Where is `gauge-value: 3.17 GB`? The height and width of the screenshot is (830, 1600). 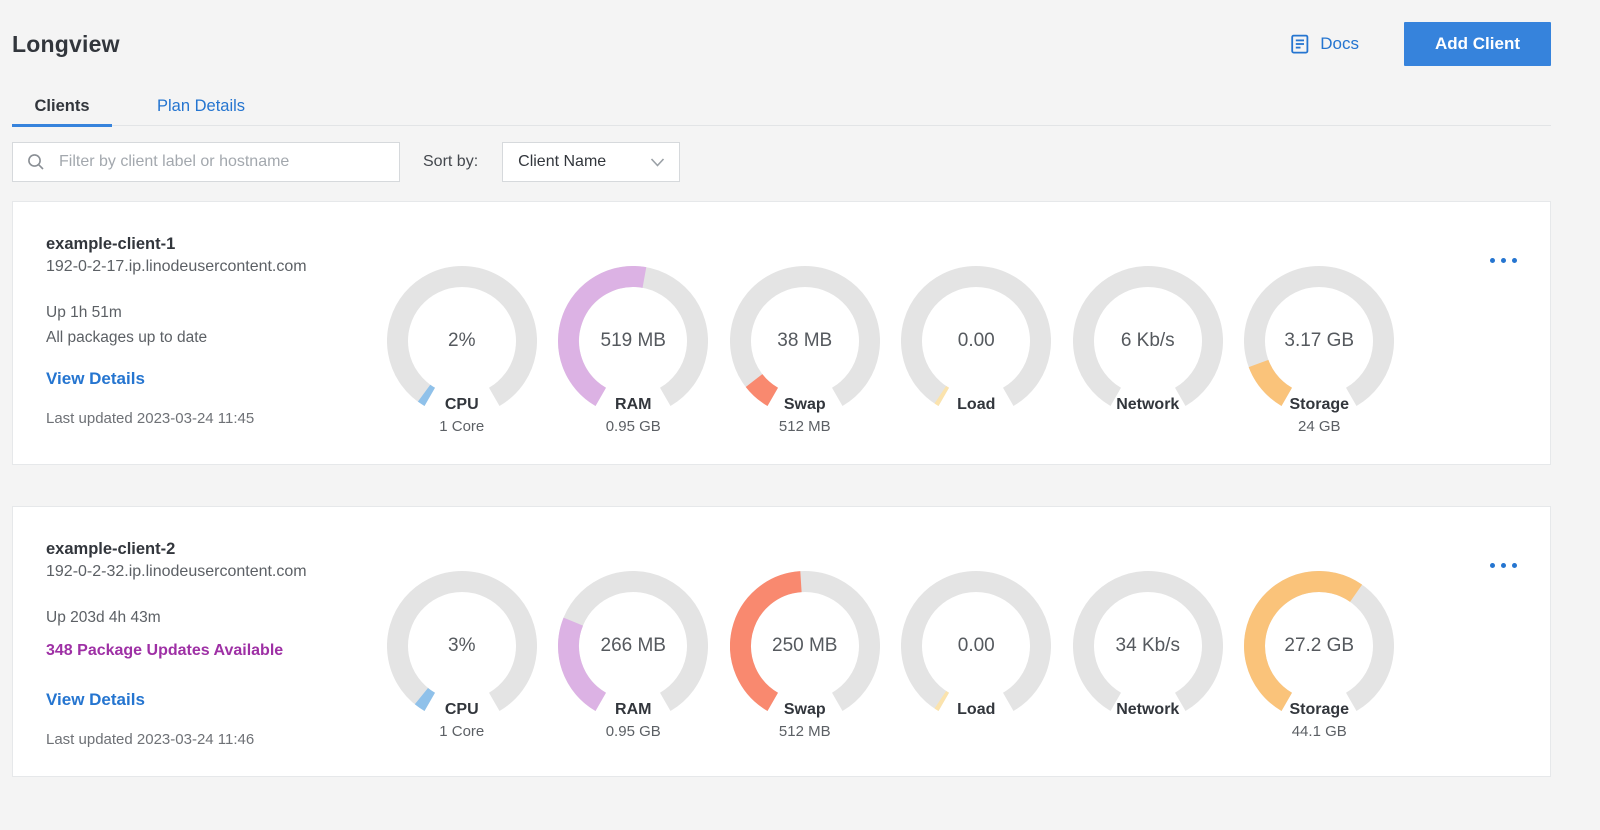 gauge-value: 3.17 GB is located at coordinates (1319, 340).